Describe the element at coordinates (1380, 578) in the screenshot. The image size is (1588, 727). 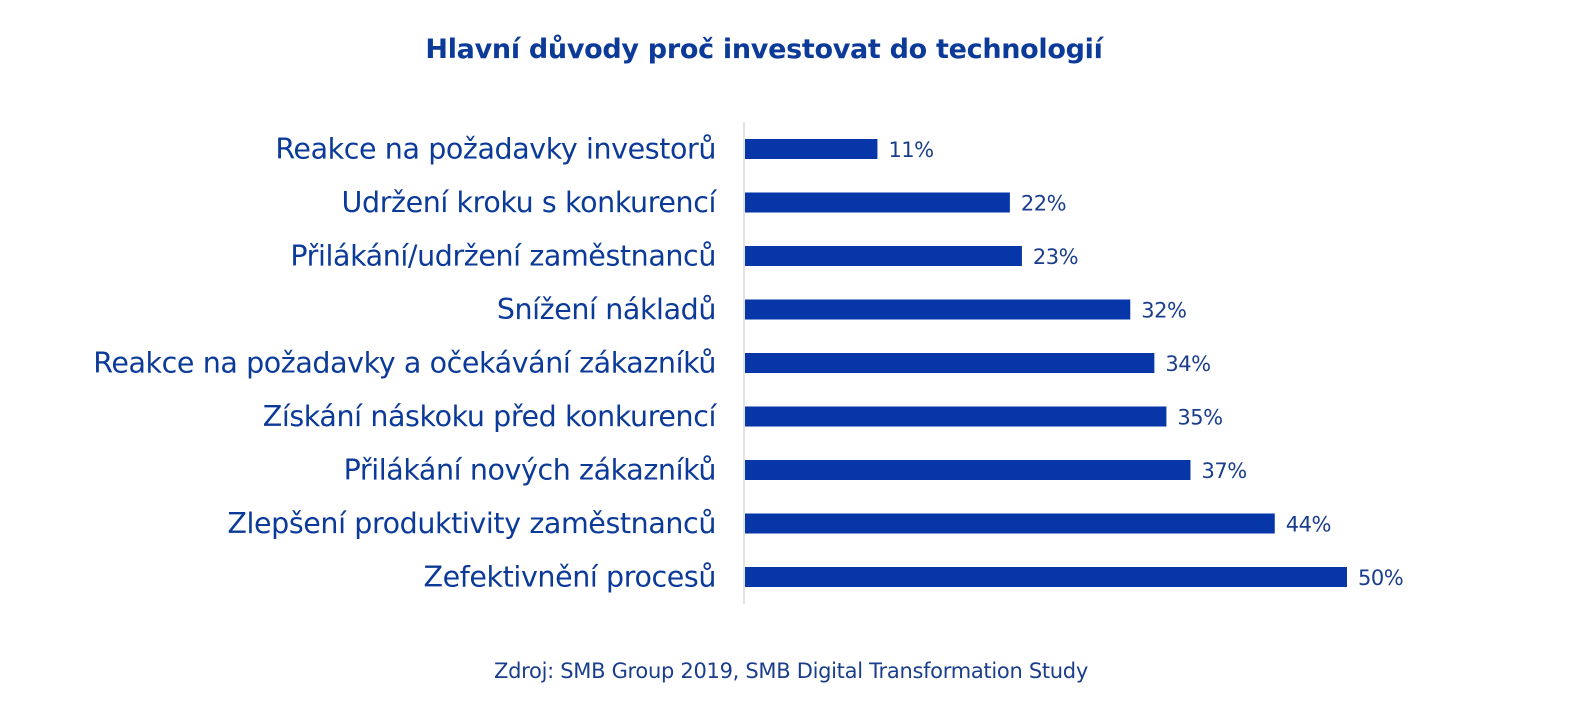
I see `value-label: 50%` at that location.